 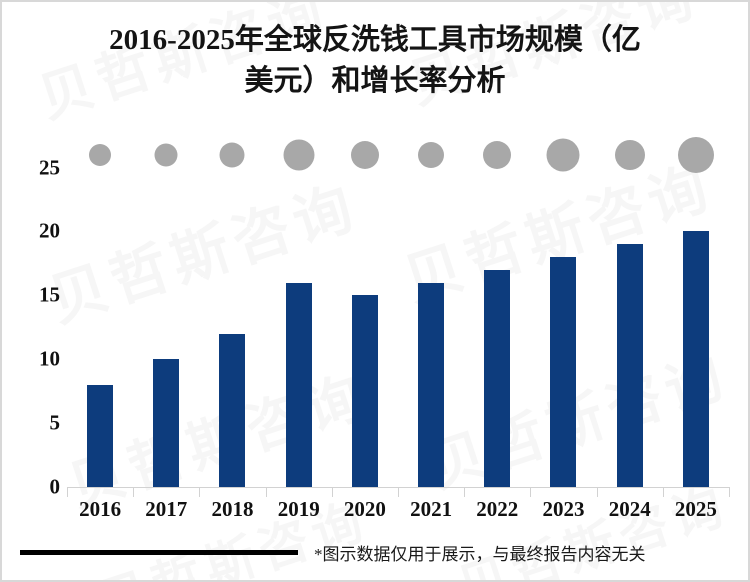 I want to click on footer-note: *图示数据仅用于展示，与最终报告内容无关, so click(x=480, y=554).